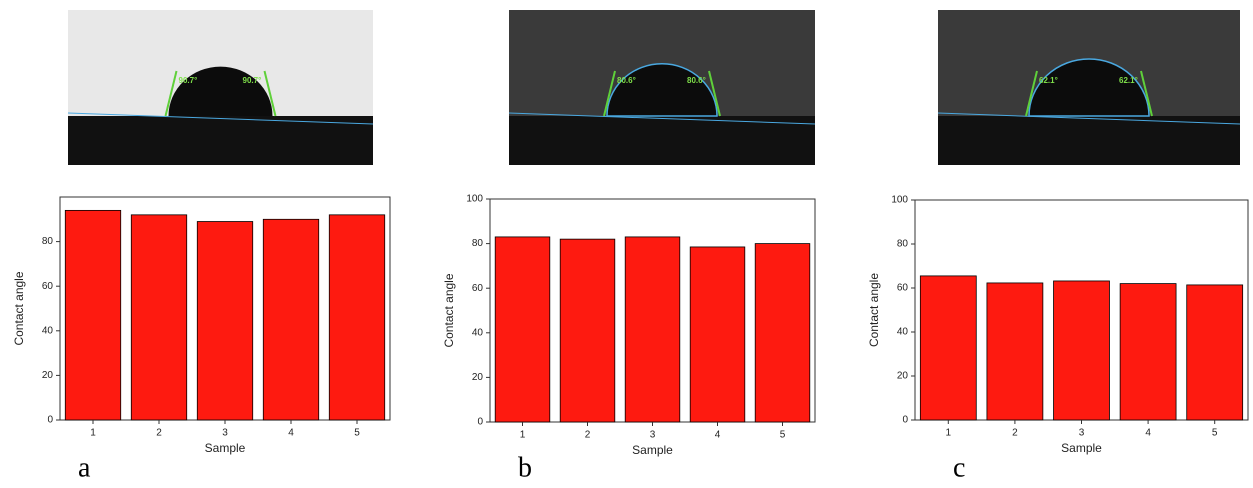 The height and width of the screenshot is (488, 1253). What do you see at coordinates (959, 467) in the screenshot?
I see `panel-label: c` at bounding box center [959, 467].